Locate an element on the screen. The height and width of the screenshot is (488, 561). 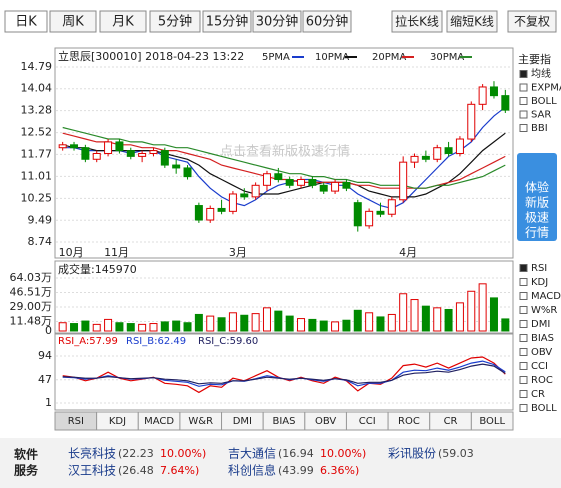
y-tick-label: 94 is located at coordinates (45, 355).